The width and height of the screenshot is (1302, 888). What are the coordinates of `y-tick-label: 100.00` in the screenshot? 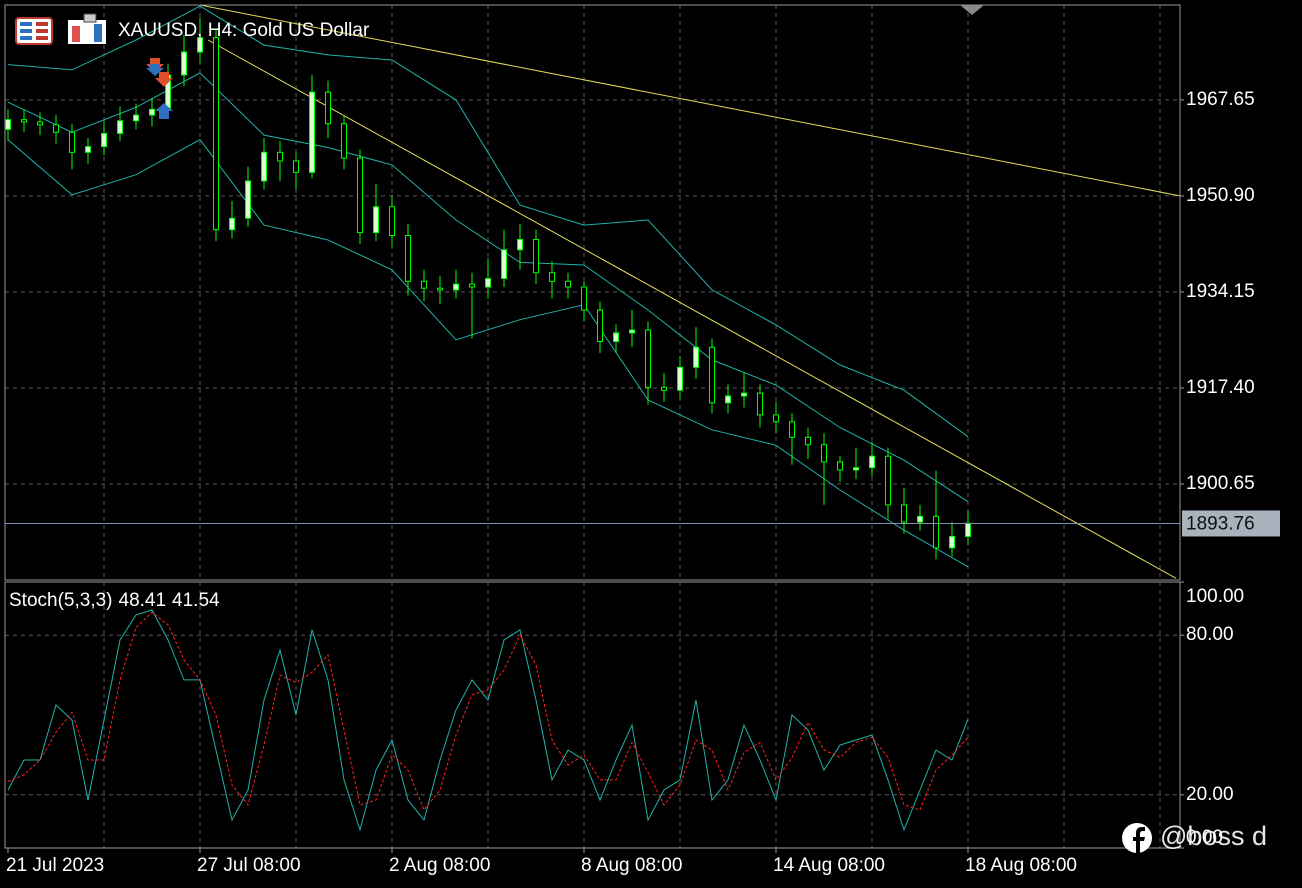 It's located at (1215, 596).